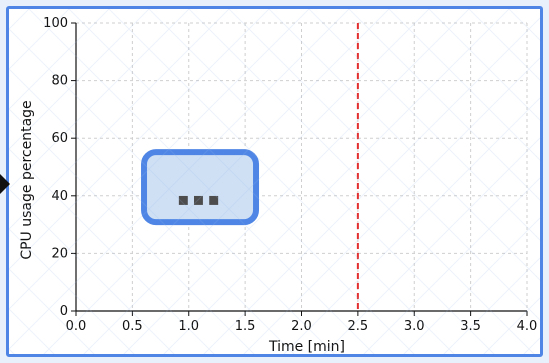 The height and width of the screenshot is (363, 549). Describe the element at coordinates (59, 253) in the screenshot. I see `y-tick-label-1: 20` at that location.